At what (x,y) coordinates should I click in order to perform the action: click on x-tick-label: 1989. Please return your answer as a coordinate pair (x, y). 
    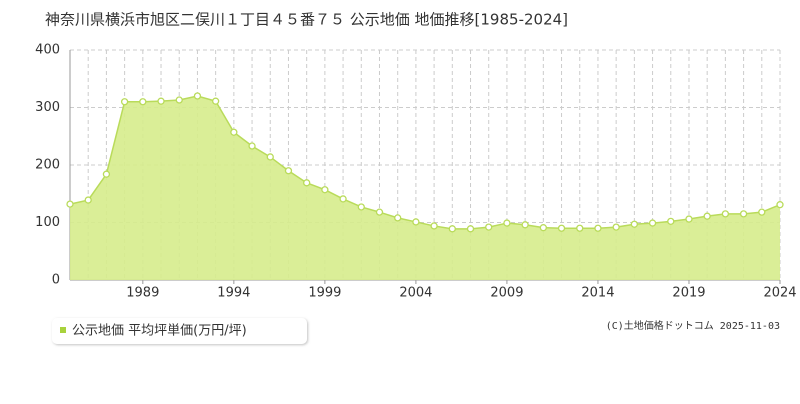
    Looking at the image, I should click on (142, 293).